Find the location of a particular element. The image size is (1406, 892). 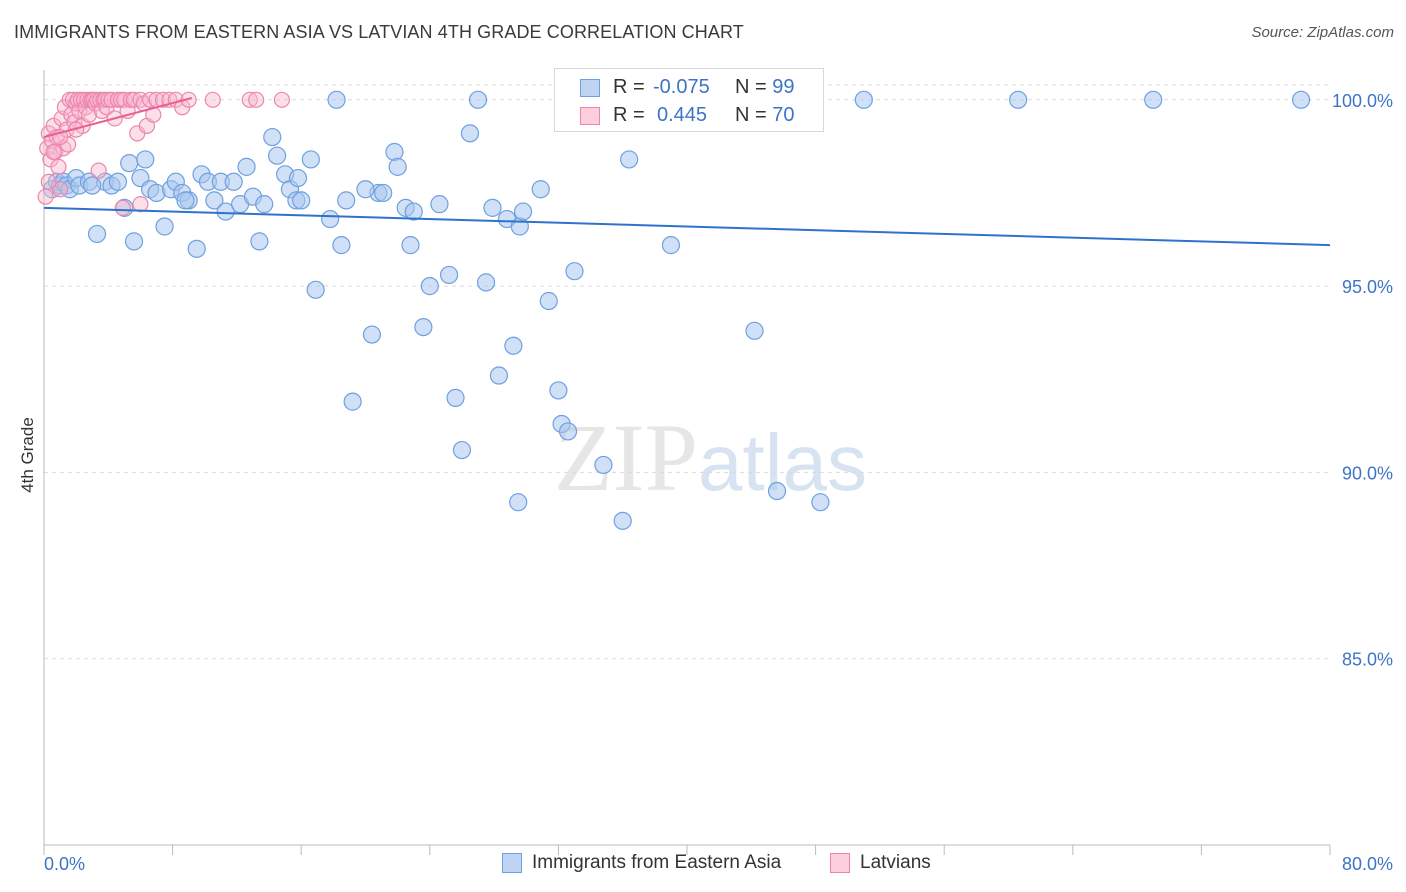

stats-legend-row-pink: R = 0.445 N = 70 is located at coordinates (689, 116).